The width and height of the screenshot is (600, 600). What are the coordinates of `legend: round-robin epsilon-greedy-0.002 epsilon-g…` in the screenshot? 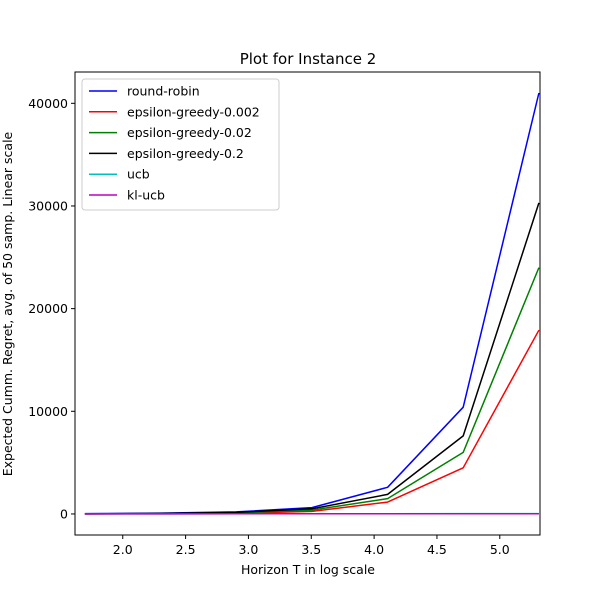 It's located at (180, 144).